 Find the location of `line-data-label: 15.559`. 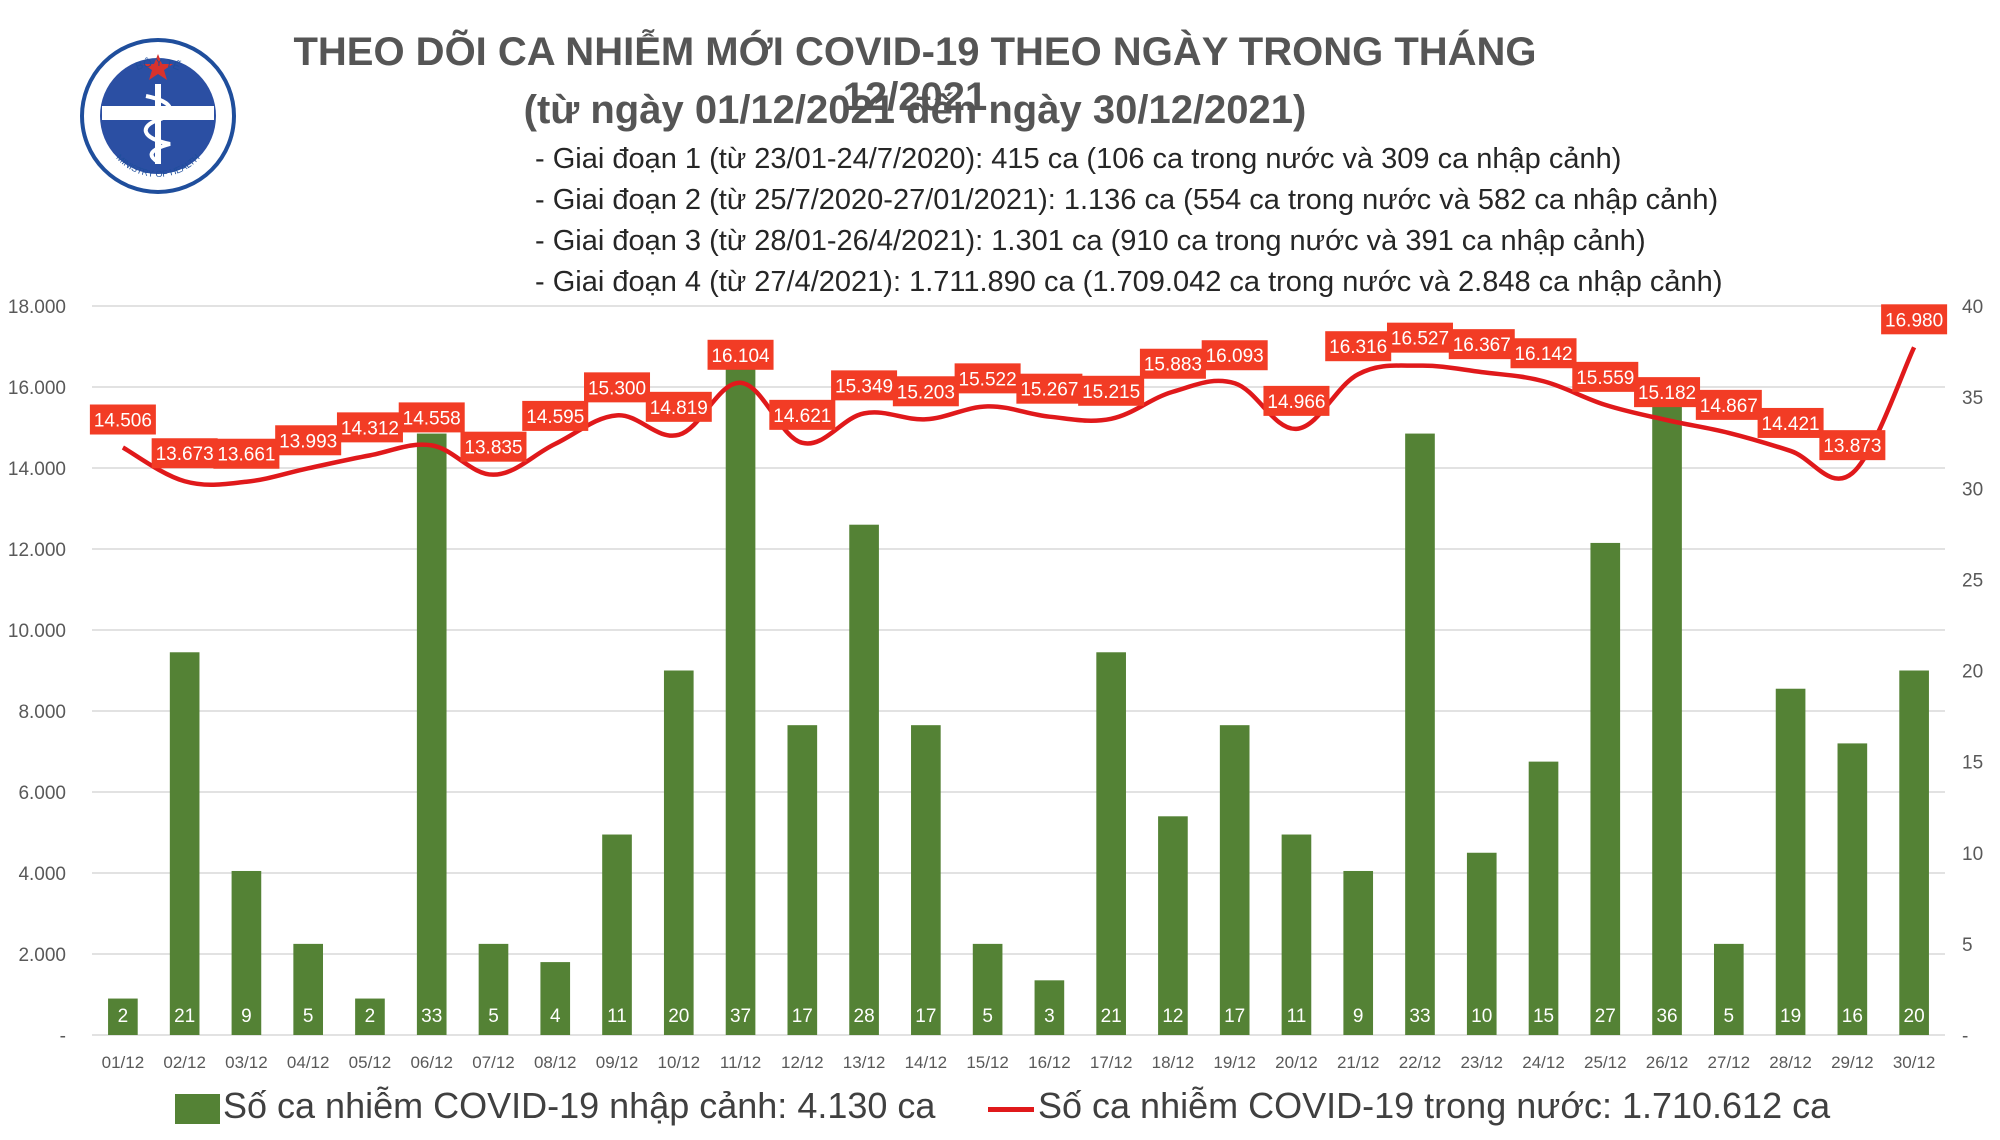

line-data-label: 15.559 is located at coordinates (1605, 378).